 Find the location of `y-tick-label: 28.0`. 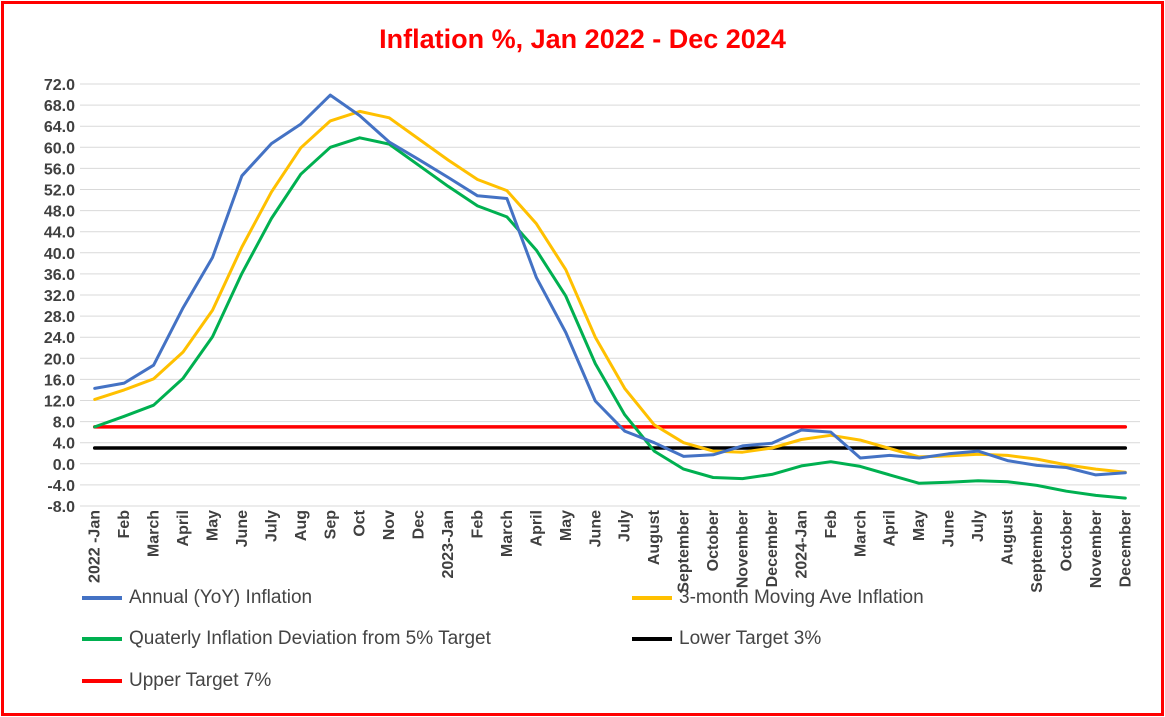

y-tick-label: 28.0 is located at coordinates (59, 317).